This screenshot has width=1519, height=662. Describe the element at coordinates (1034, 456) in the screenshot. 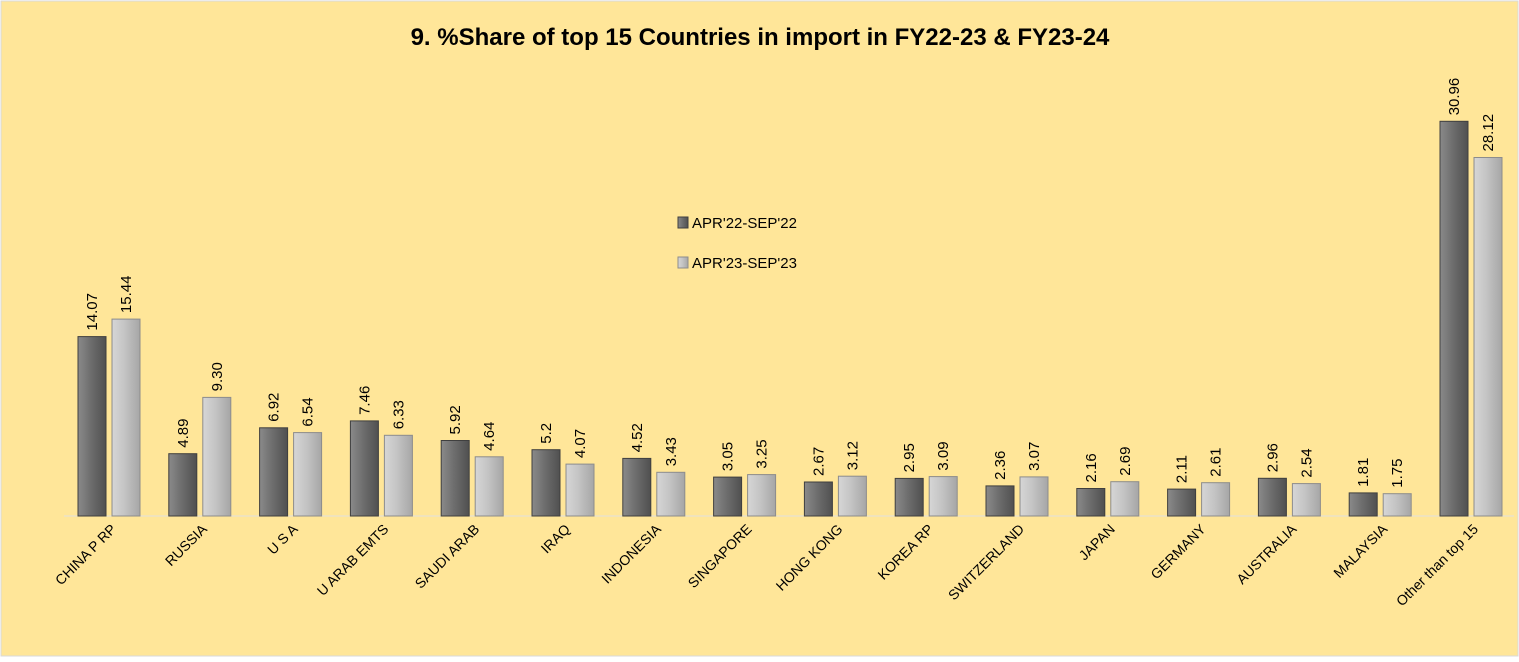

I see `value-label-fy23-10: 3.07` at that location.